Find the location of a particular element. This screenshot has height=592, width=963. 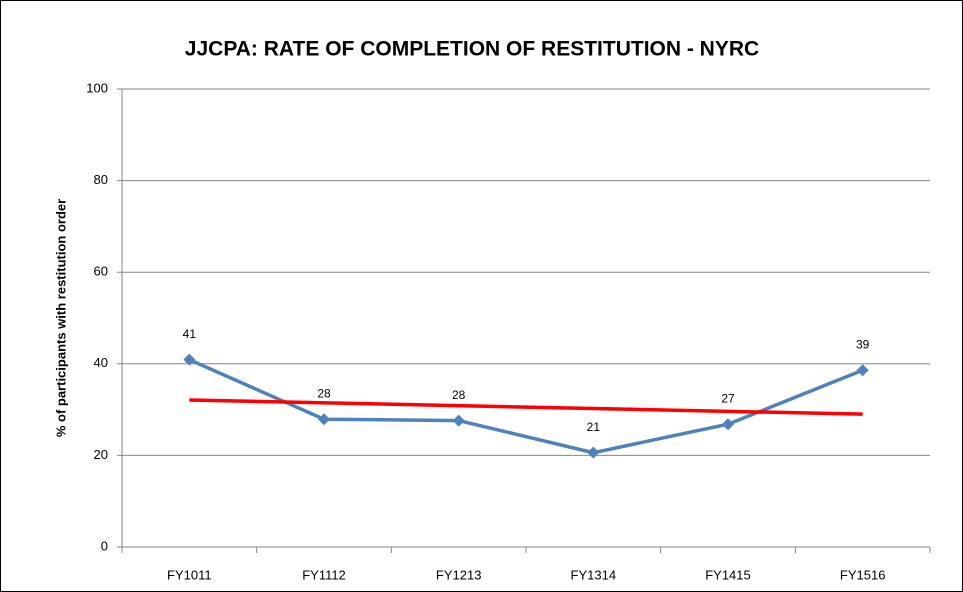

x-tick-label: FY1516 is located at coordinates (863, 574).